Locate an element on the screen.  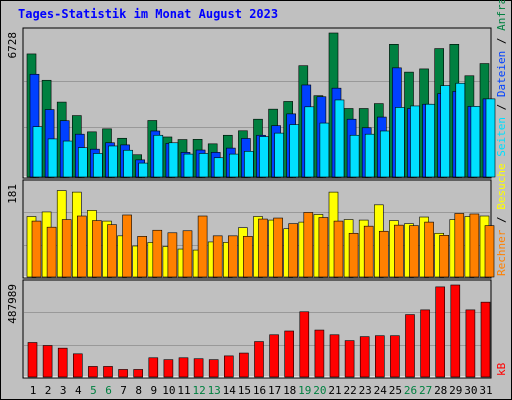
legend-top-part-2: Besuche is located at coordinates (501, 186).